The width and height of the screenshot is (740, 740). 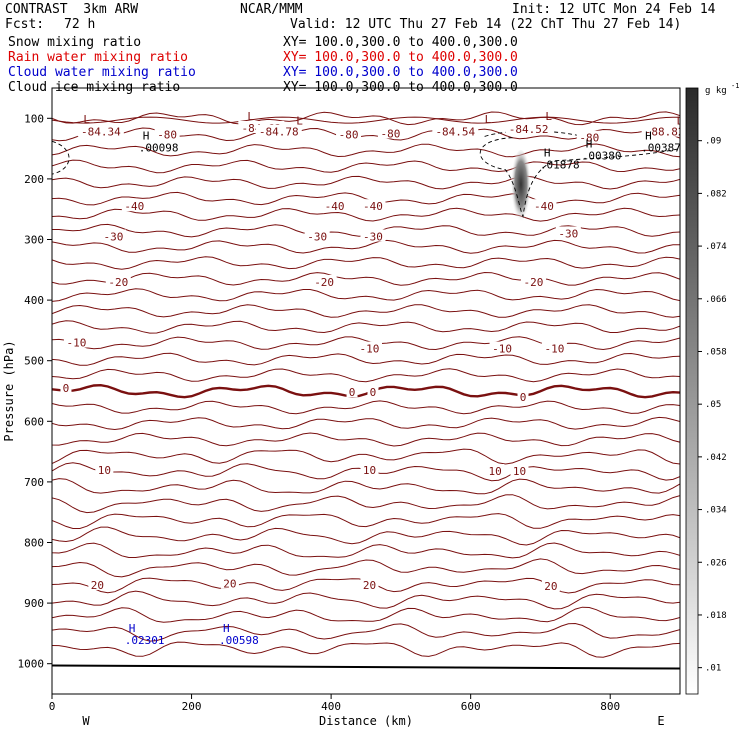 What do you see at coordinates (661, 148) in the screenshot?
I see `extremum-value: .00387` at bounding box center [661, 148].